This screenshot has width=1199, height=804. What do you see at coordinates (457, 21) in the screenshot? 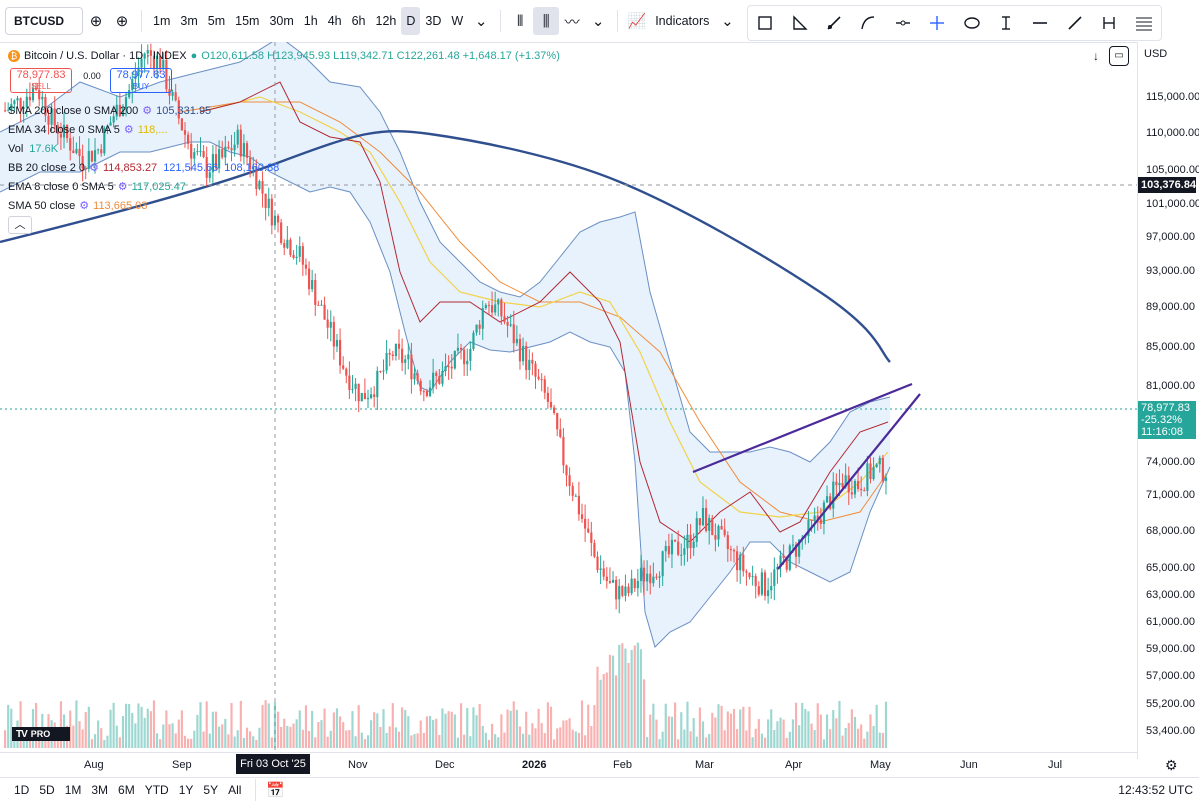
I see `tf-w: W` at bounding box center [457, 21].